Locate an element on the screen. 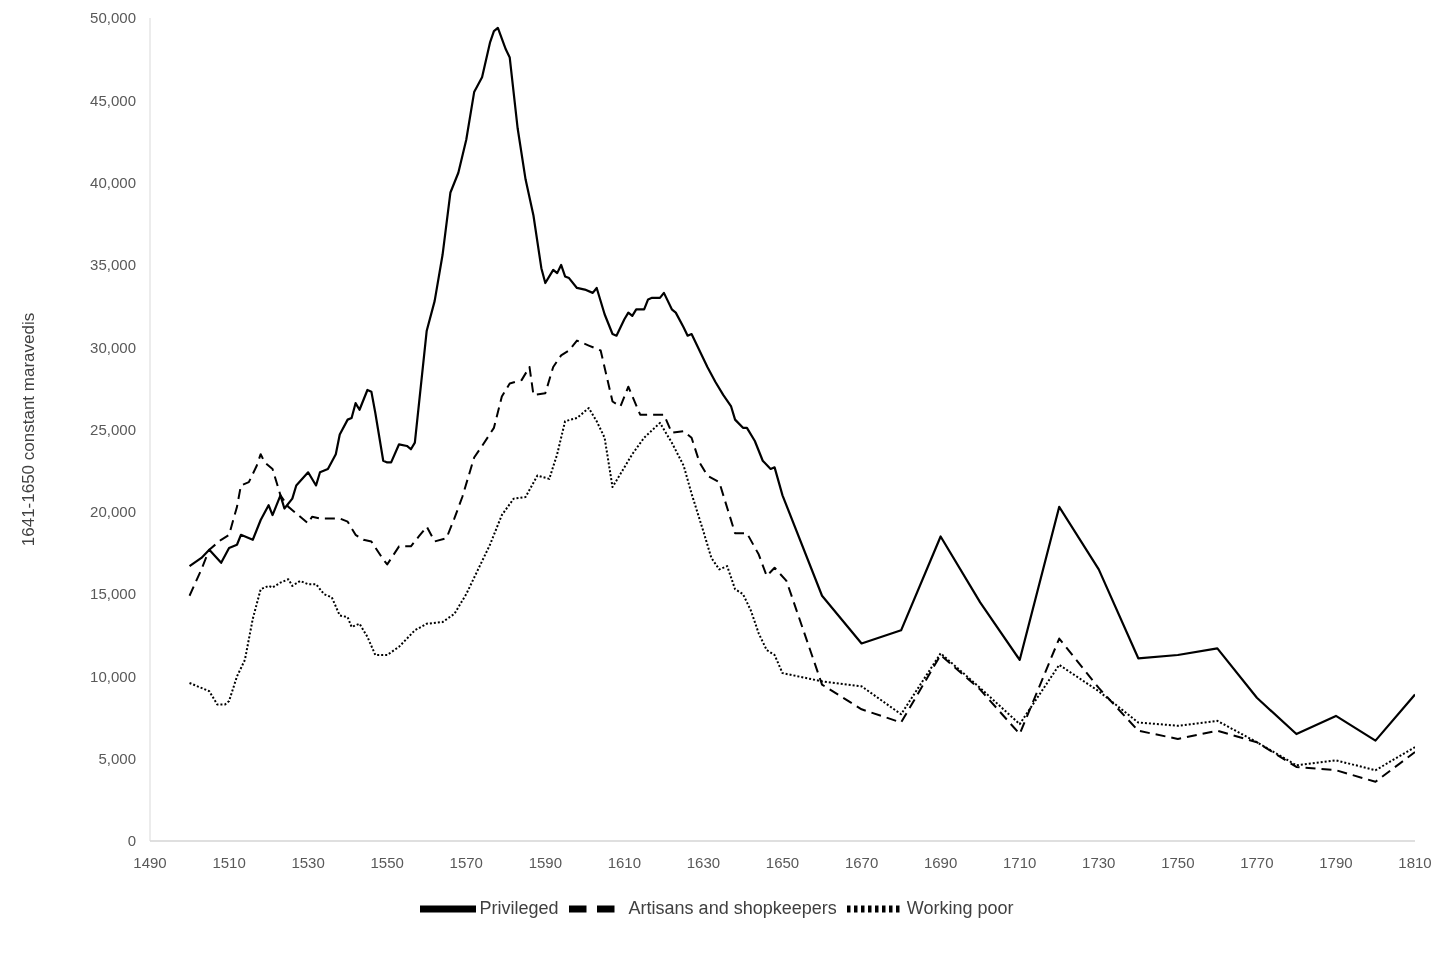  x-tick-label: 1730 is located at coordinates (1099, 862).